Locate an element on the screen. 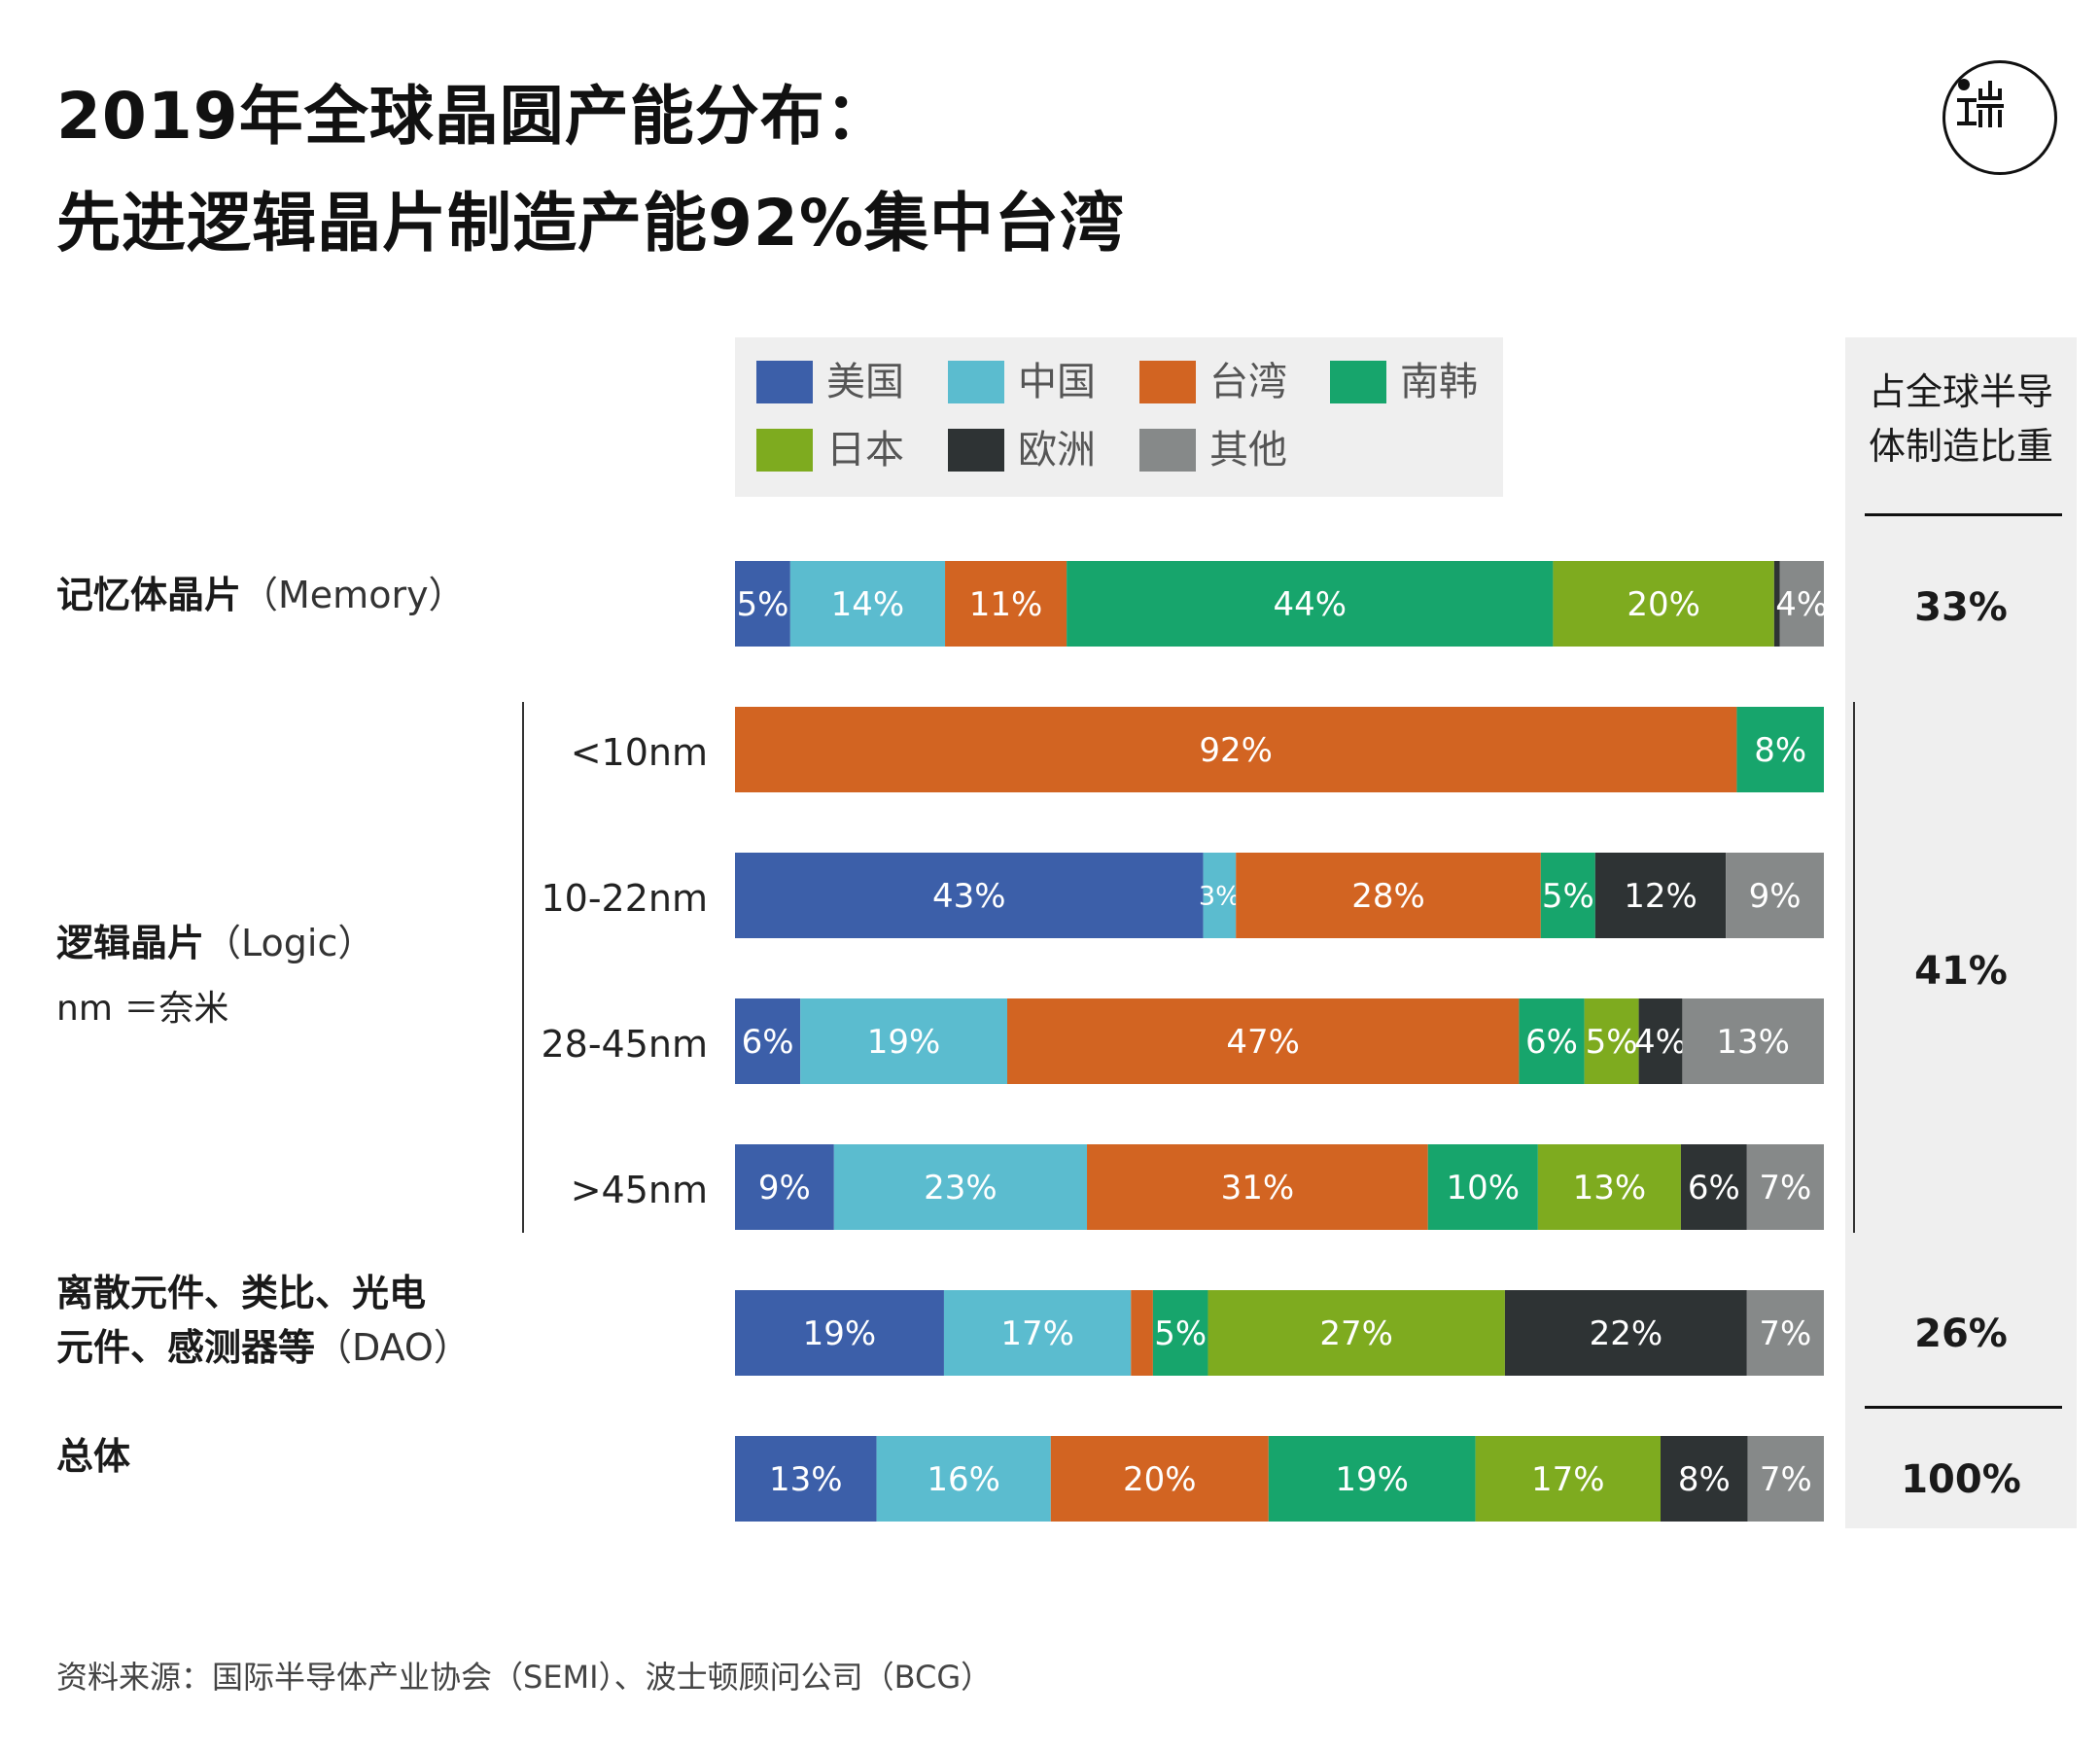  legend-label: 台湾 is located at coordinates (1248, 382).